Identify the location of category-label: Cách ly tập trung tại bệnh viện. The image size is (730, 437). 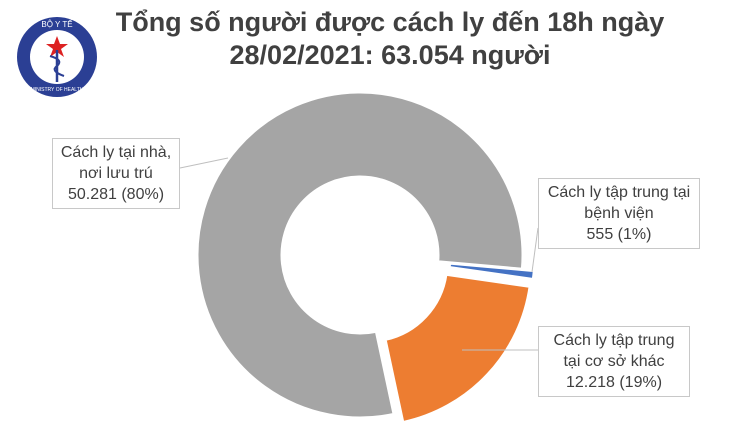
(619, 203).